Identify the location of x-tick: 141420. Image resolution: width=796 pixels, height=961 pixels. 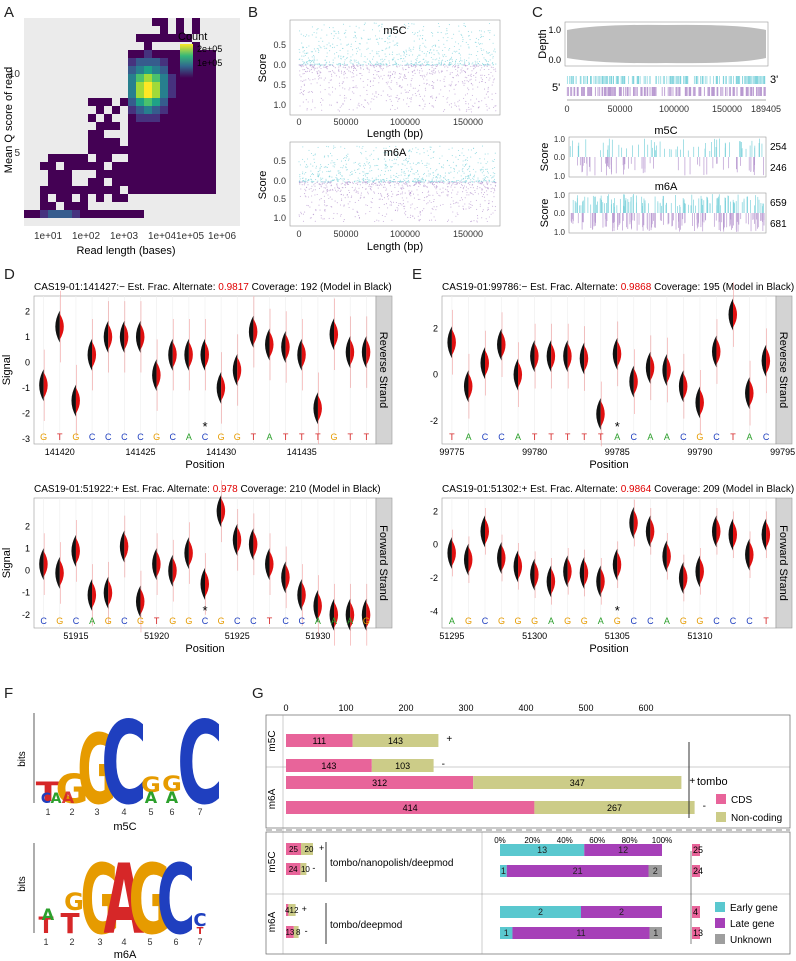
(60, 452).